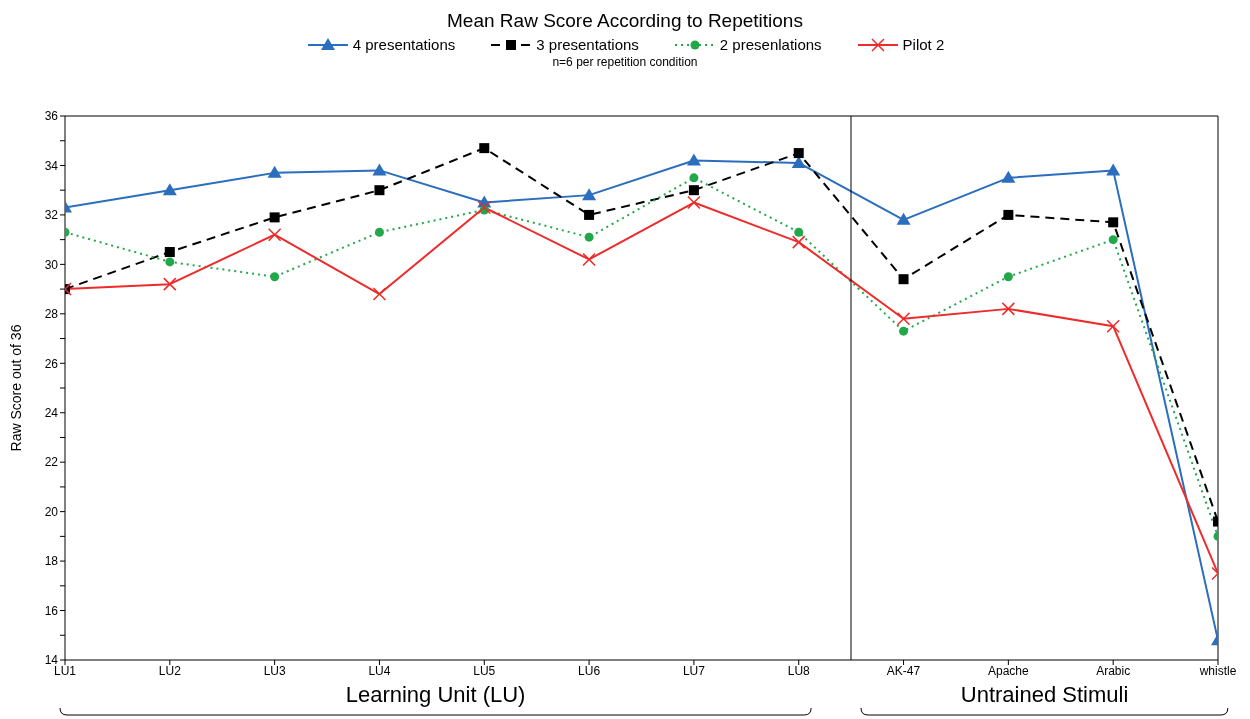 The image size is (1250, 719). I want to click on y-tick-label: 24, so click(51, 412).